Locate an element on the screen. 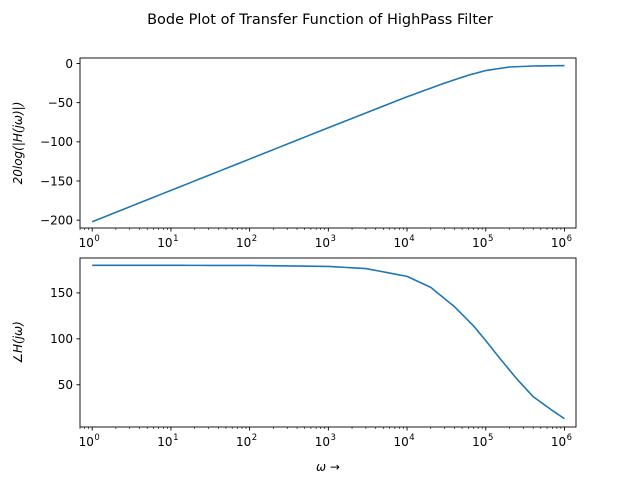 The width and height of the screenshot is (640, 480). phase-x-tick-label: 10⁶ is located at coordinates (561, 441).